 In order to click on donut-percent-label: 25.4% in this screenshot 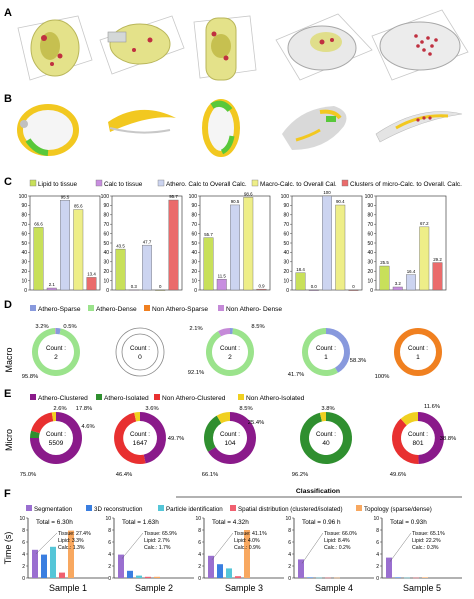, I will do `click(256, 423)`.